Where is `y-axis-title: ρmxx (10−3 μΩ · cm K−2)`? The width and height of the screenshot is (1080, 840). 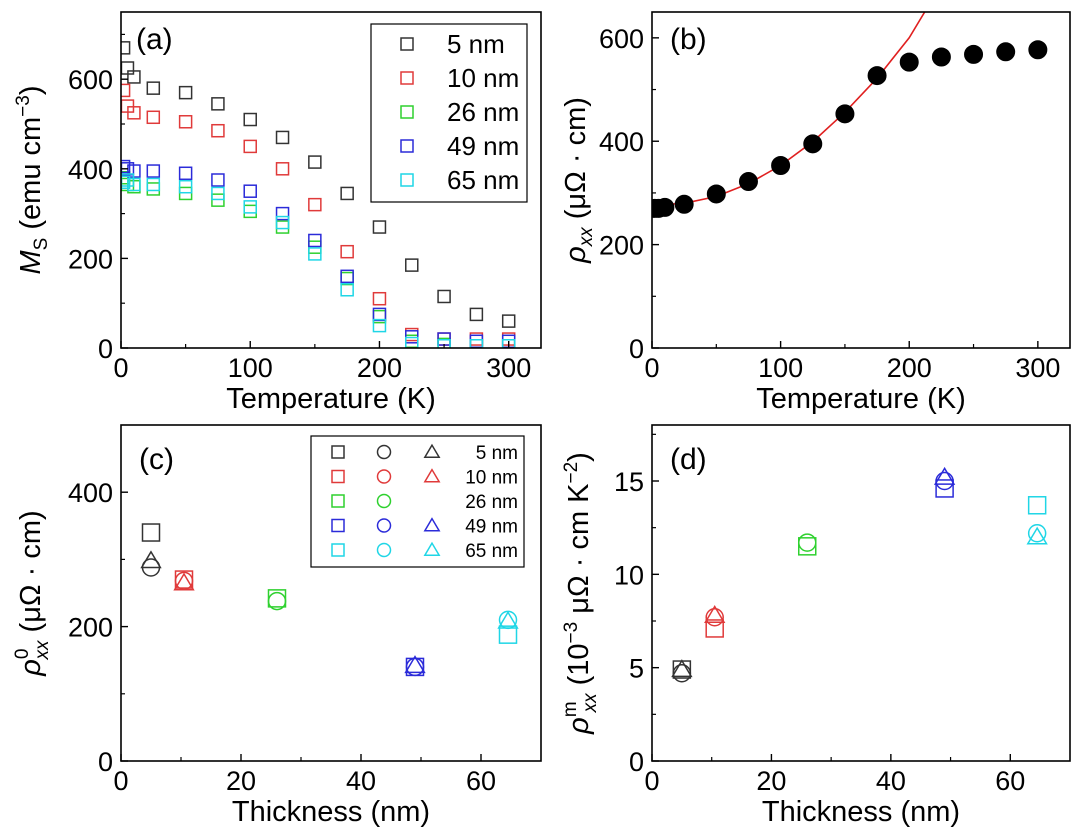 y-axis-title: ρmxx (10−3 μΩ · cm K−2) is located at coordinates (580, 593).